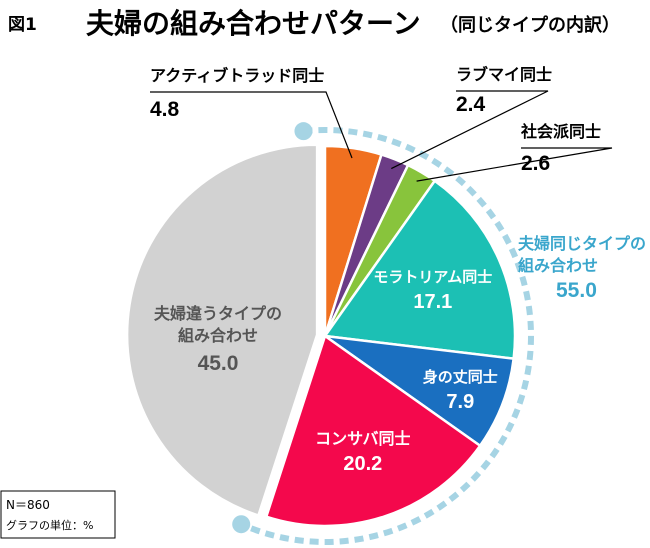 The height and width of the screenshot is (548, 650). Describe the element at coordinates (432, 302) in the screenshot. I see `slice-value-4: 17.1` at that location.